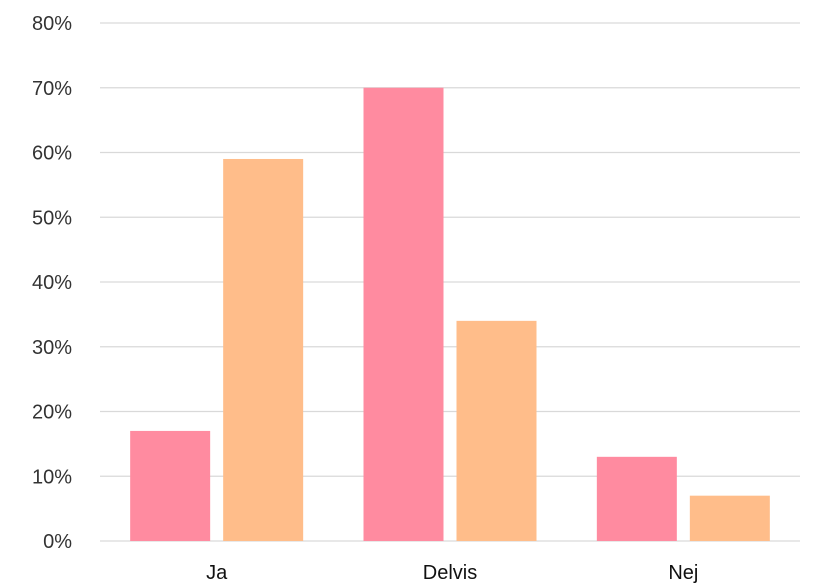 The width and height of the screenshot is (823, 585). What do you see at coordinates (52, 24) in the screenshot?
I see `y-tick-label: 80%` at bounding box center [52, 24].